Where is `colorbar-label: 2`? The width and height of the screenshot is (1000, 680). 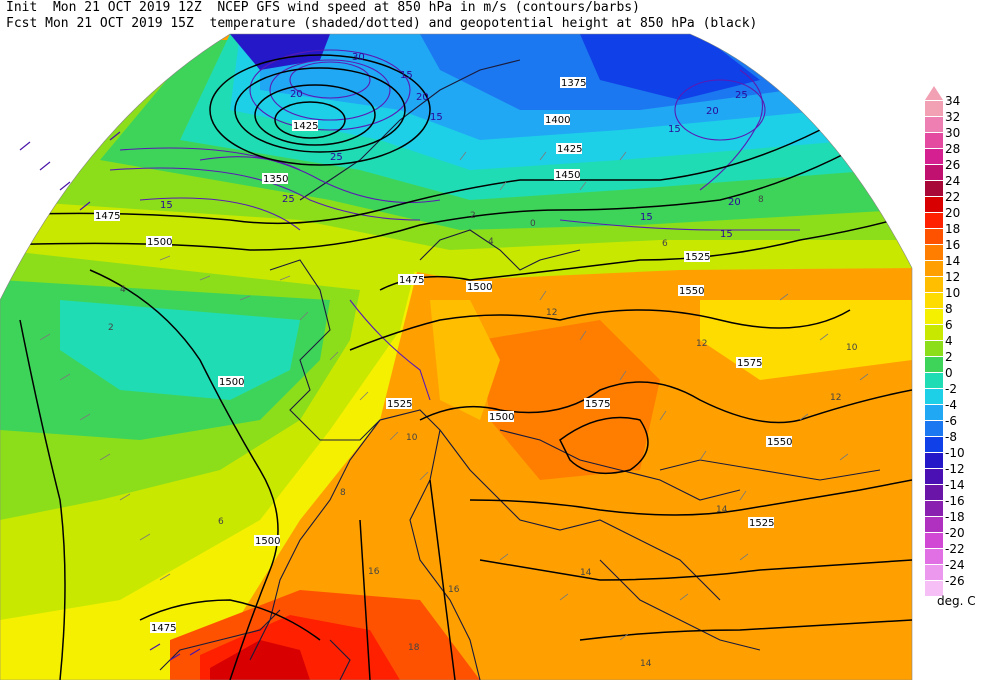
colorbar-label: 2 is located at coordinates (949, 357).